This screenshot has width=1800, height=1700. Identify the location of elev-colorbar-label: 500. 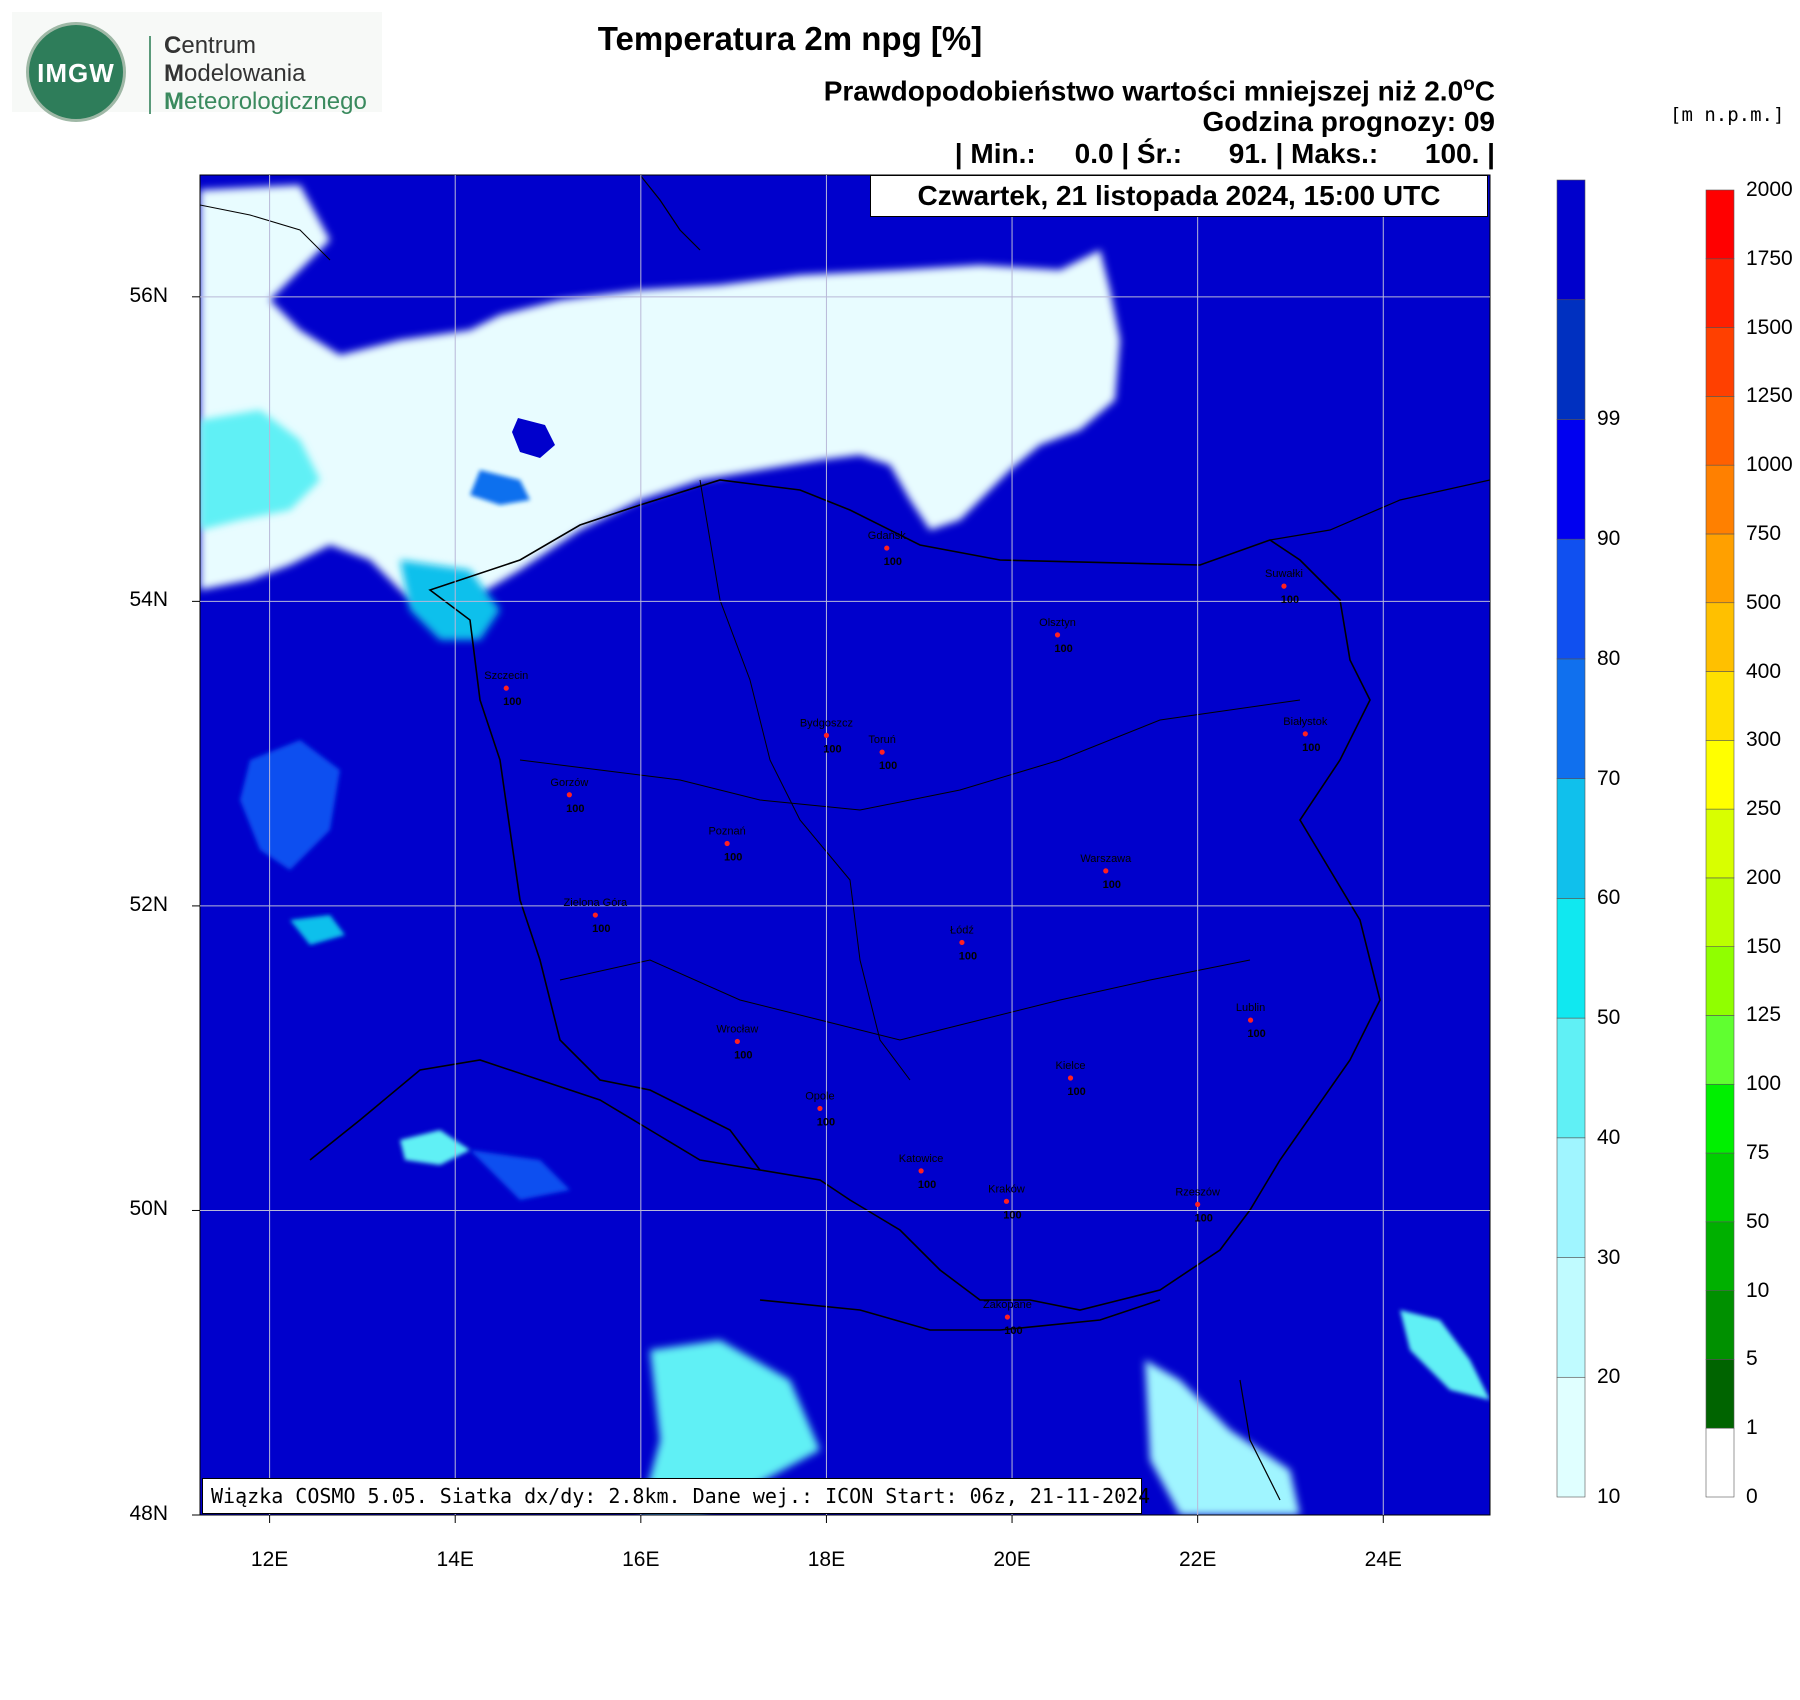
(1764, 602).